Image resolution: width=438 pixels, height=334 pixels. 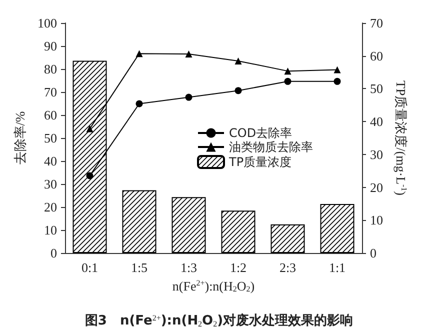 I want to click on y2-tick-label: 0, so click(x=373, y=253).